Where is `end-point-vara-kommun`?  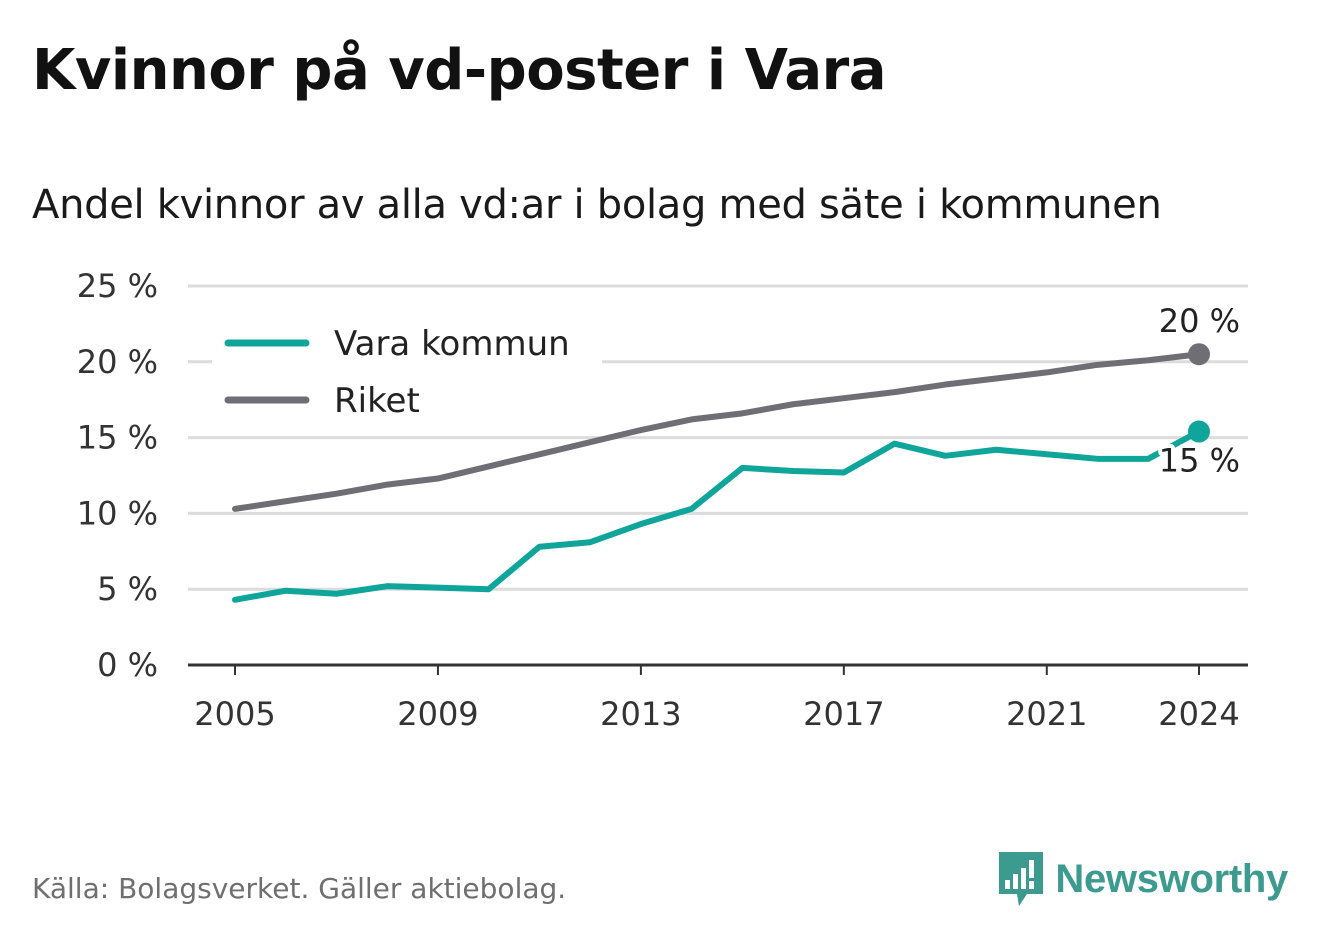
end-point-vara-kommun is located at coordinates (1199, 431).